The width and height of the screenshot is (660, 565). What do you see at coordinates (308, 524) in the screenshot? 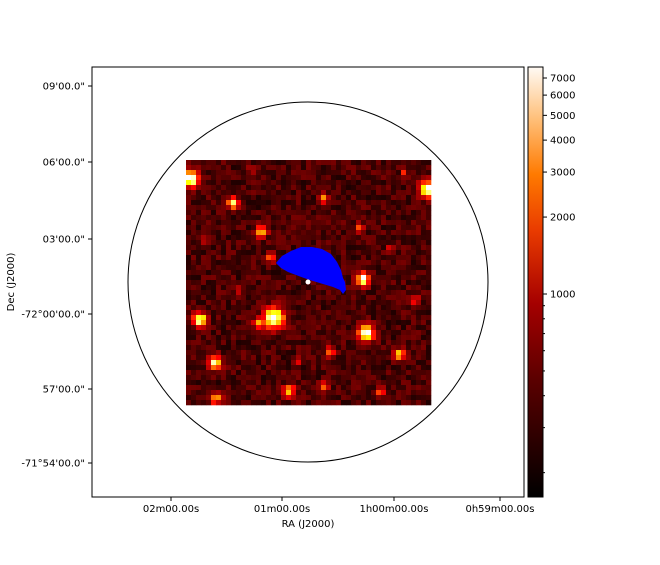
I see `x-axis-label: RA (J2000)` at bounding box center [308, 524].